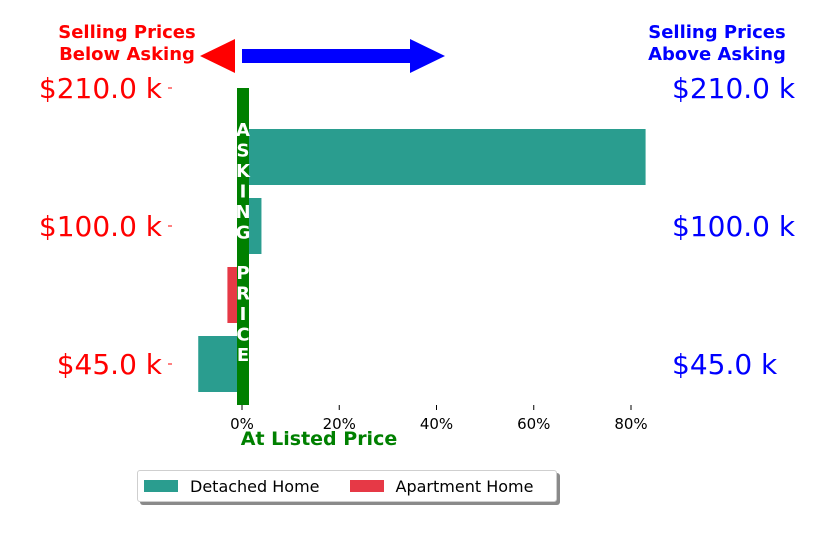 The width and height of the screenshot is (834, 541). What do you see at coordinates (243, 130) in the screenshot?
I see `asking-price-letter: A` at bounding box center [243, 130].